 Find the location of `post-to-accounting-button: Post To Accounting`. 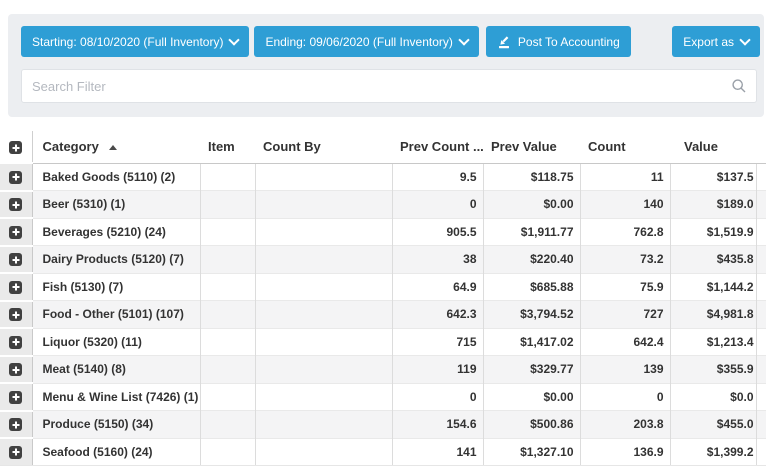

post-to-accounting-button: Post To Accounting is located at coordinates (558, 41).